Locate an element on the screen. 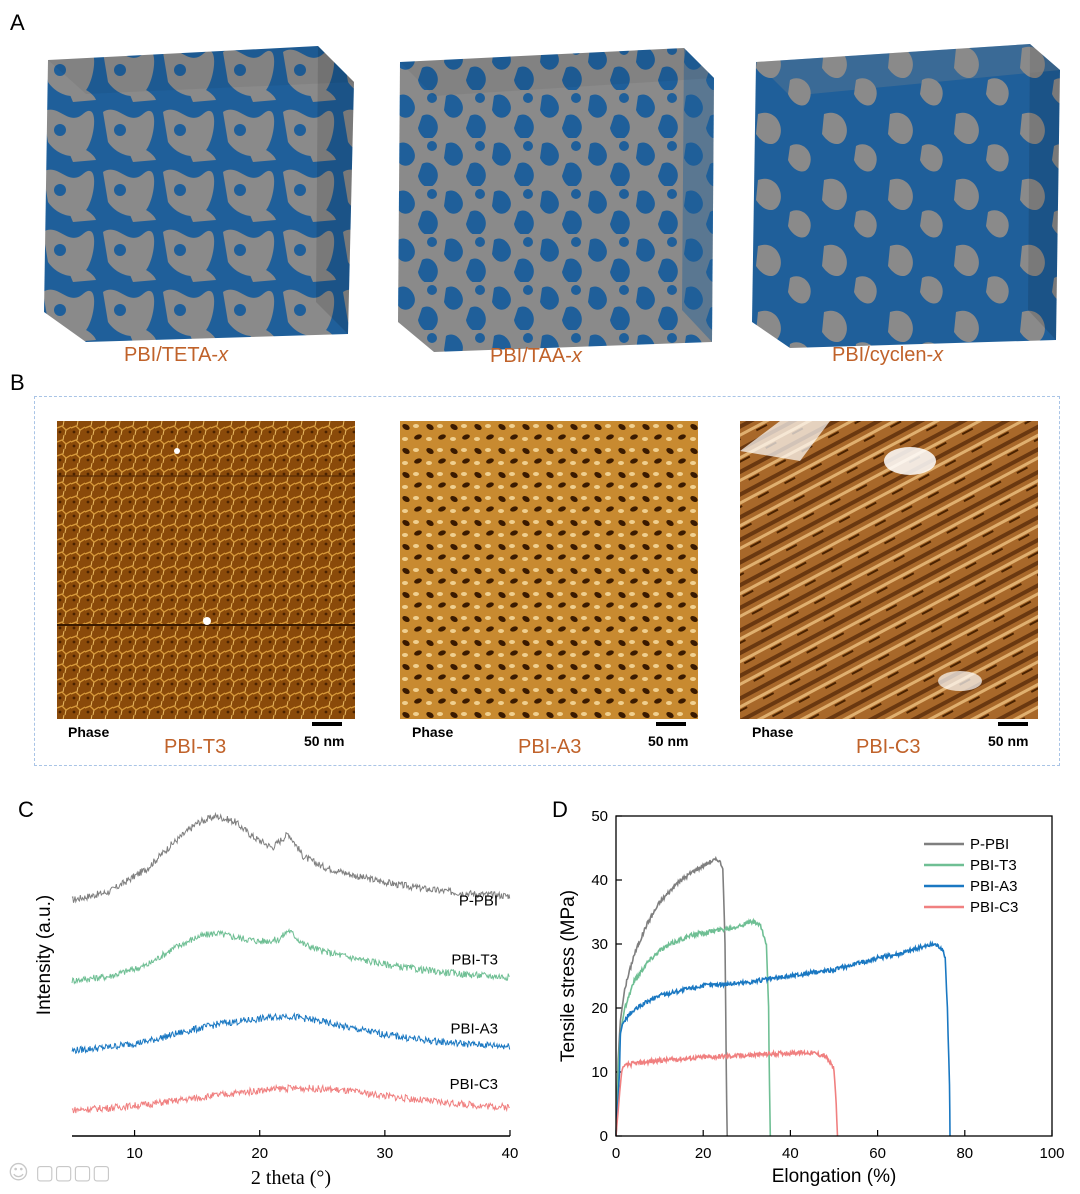 Image resolution: width=1080 pixels, height=1194 pixels. tensile-y-tick-label: 40 is located at coordinates (599, 880).